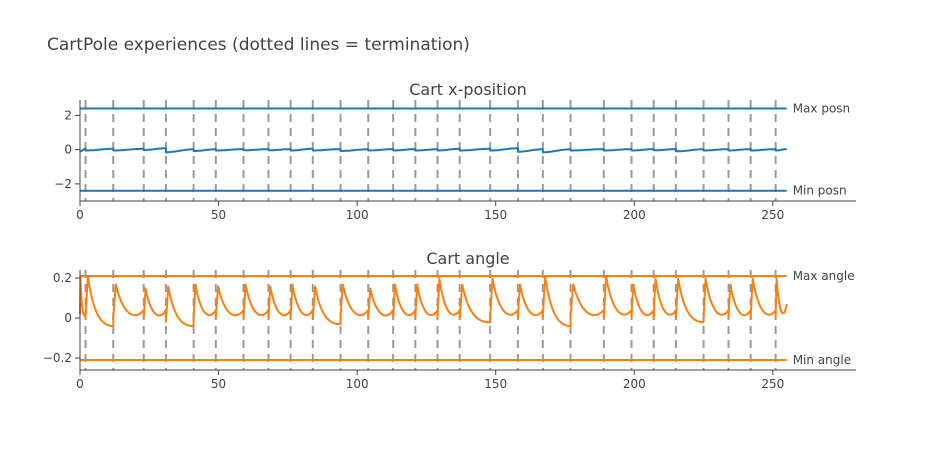 The image size is (936, 450). I want to click on y-tick-label: 0.2, so click(62, 278).